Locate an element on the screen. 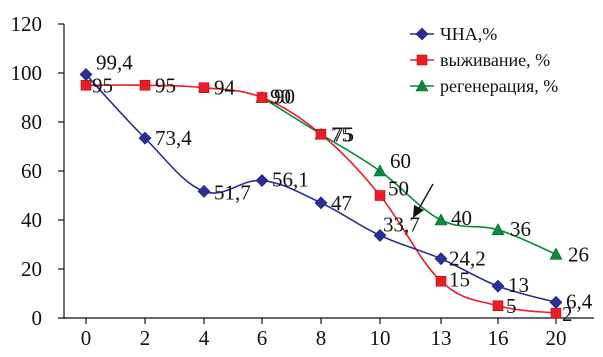 The image size is (603, 357). y-tick-label: 20 is located at coordinates (31, 269).